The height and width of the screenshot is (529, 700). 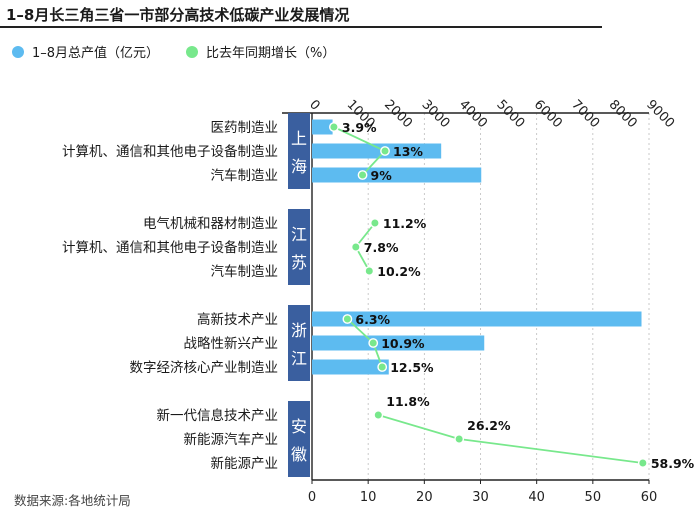 I want to click on legend-swatch-output, so click(x=18, y=51).